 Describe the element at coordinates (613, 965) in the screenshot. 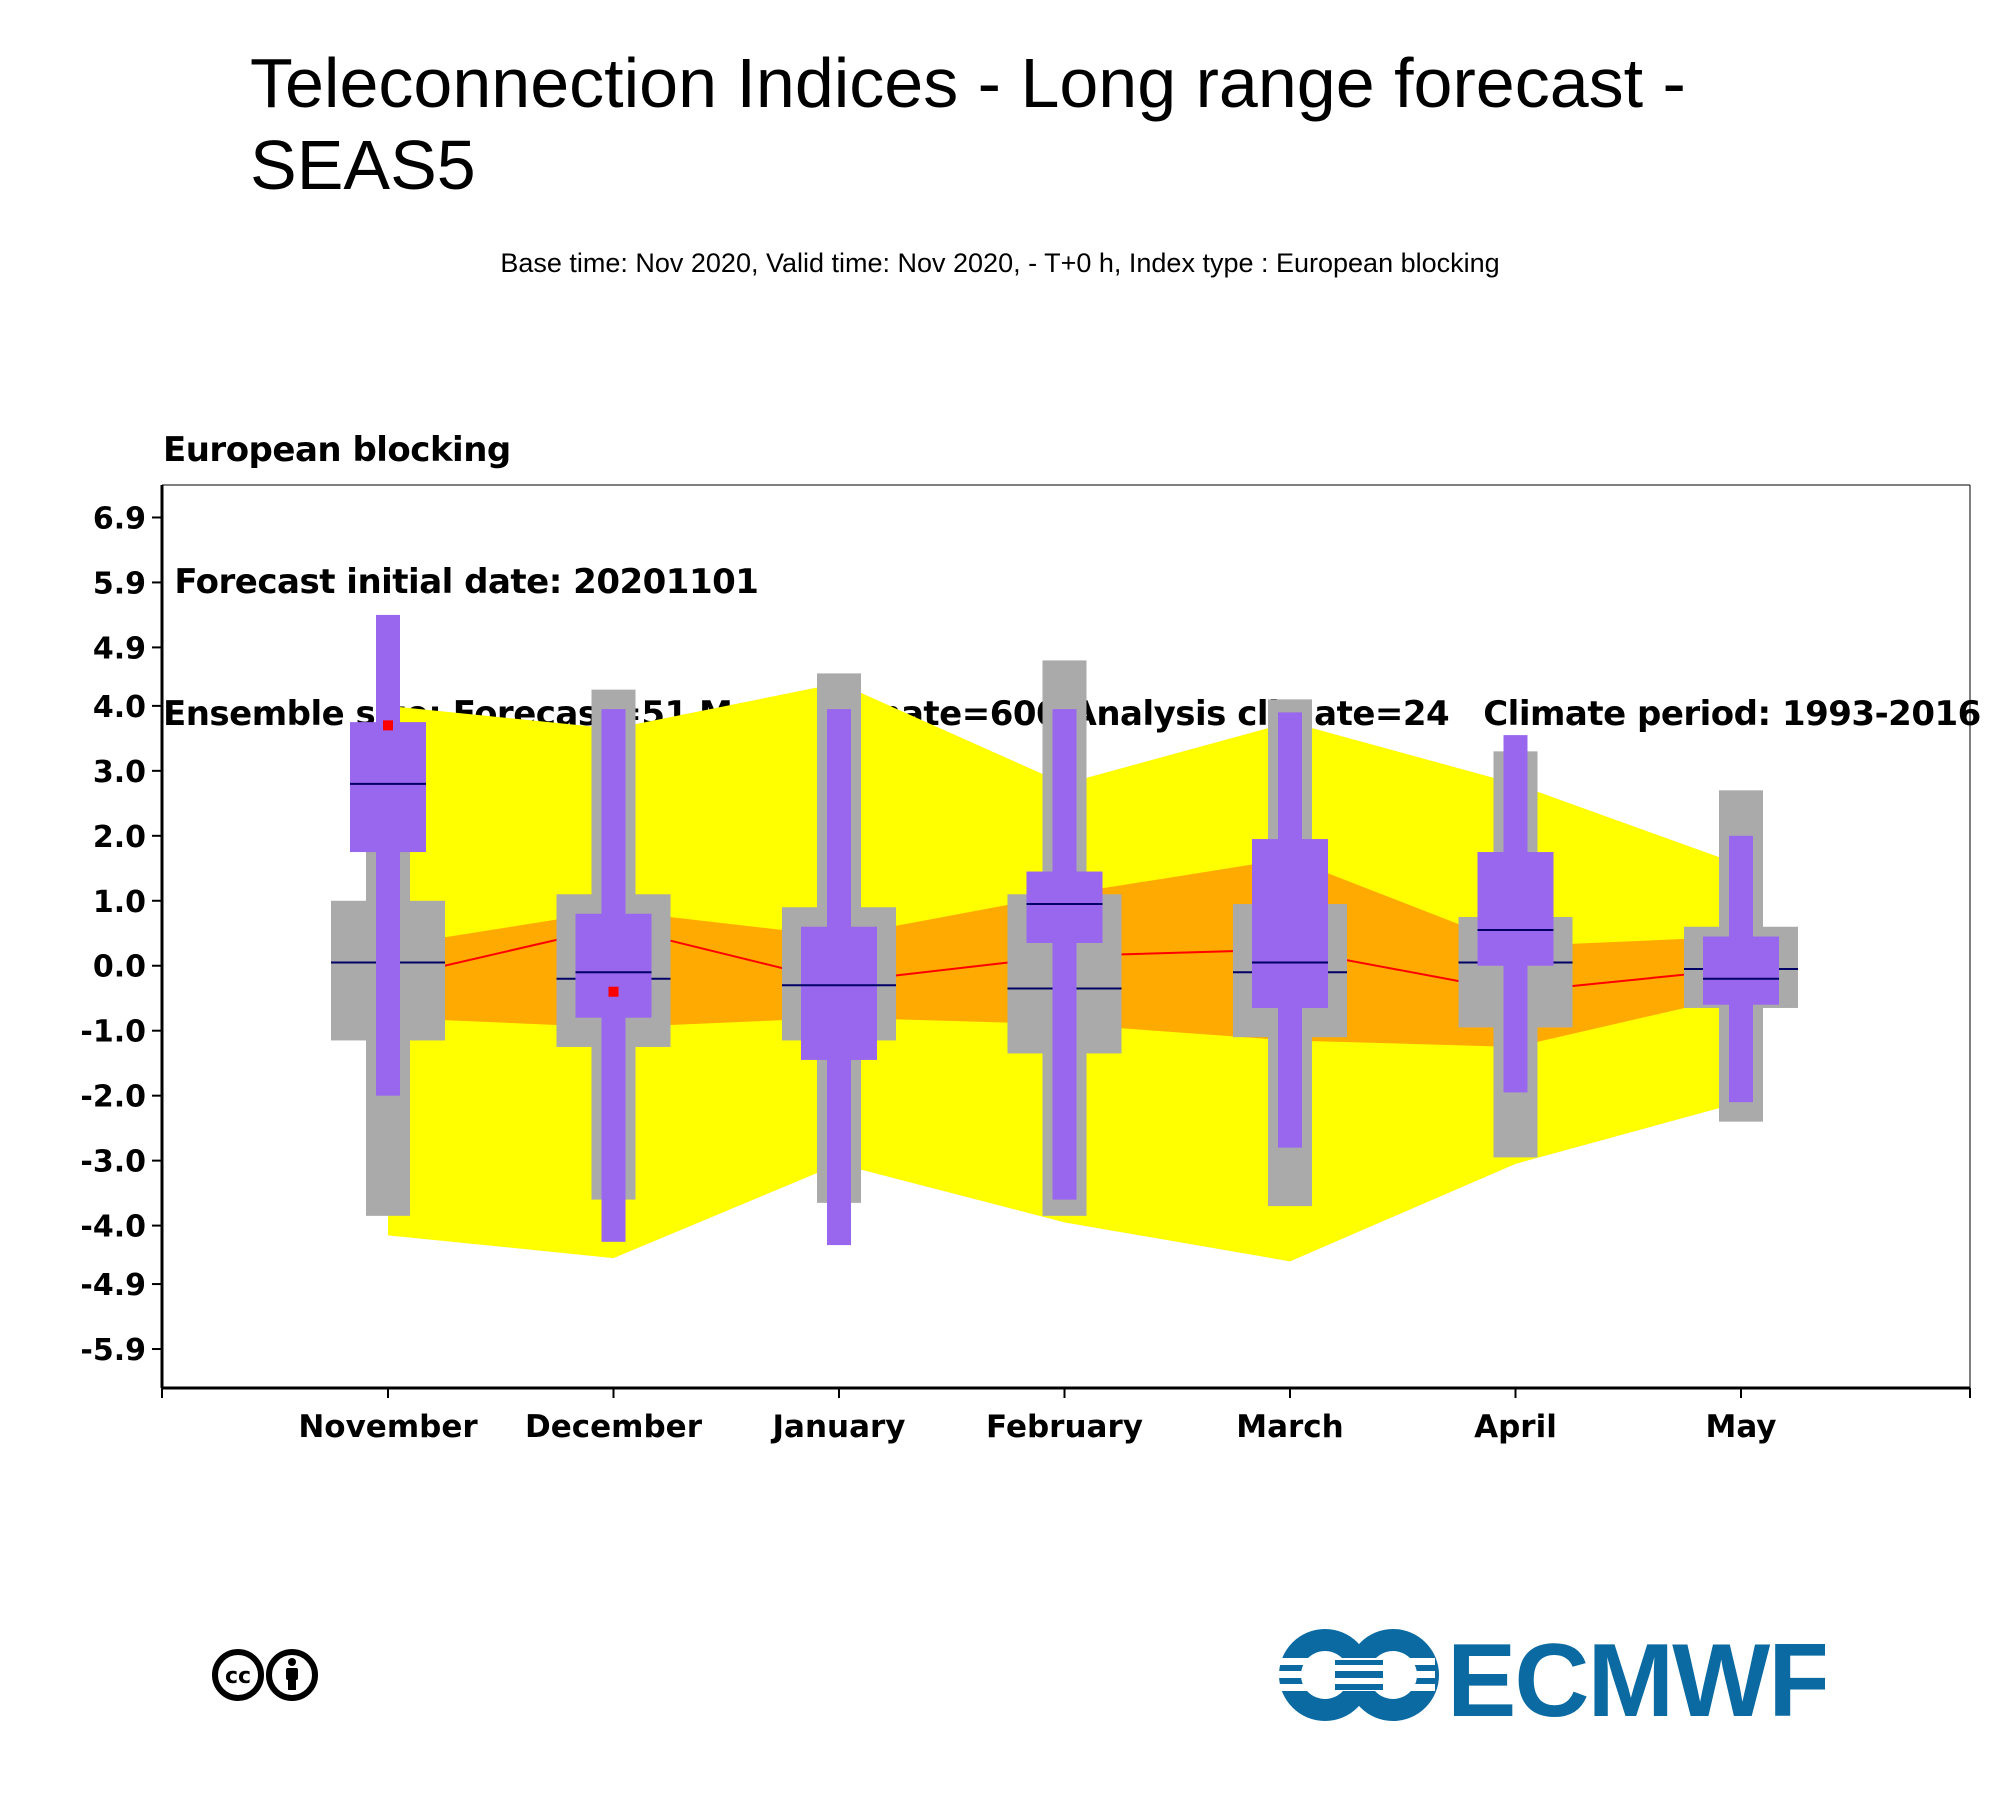

I see `forecast-box-december` at that location.